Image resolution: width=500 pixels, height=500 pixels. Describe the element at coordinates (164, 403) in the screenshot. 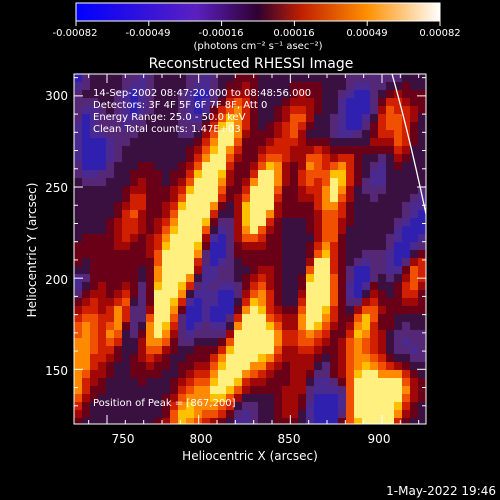

I see `peak-position-label: Position of Peak = [867,200]` at that location.